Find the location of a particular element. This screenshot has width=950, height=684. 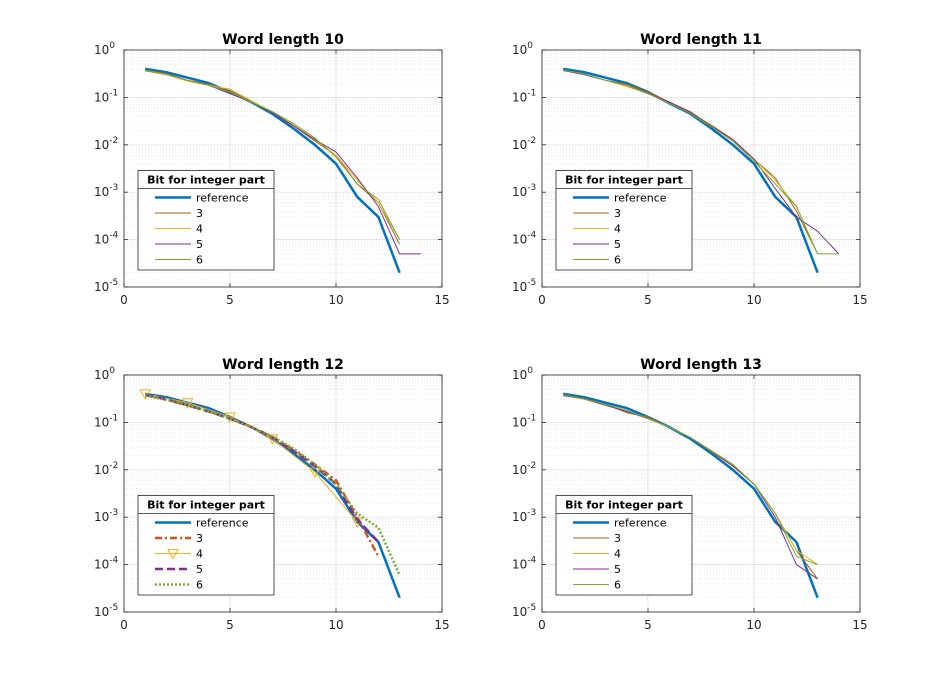

chart-title: Word length 11 is located at coordinates (701, 40).